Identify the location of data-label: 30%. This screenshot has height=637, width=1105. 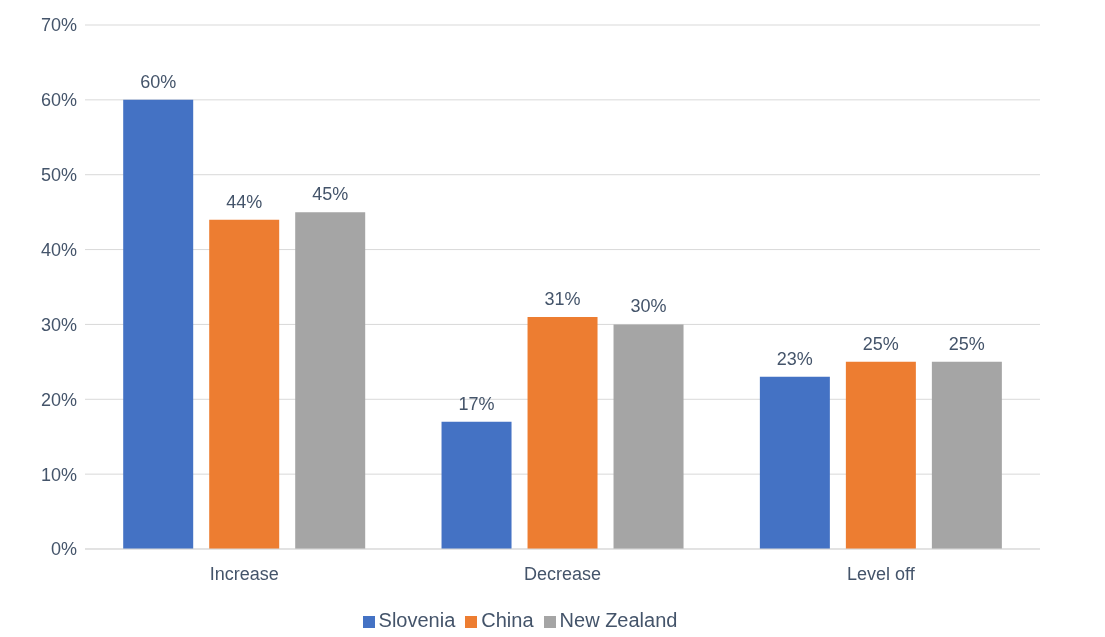
(648, 306).